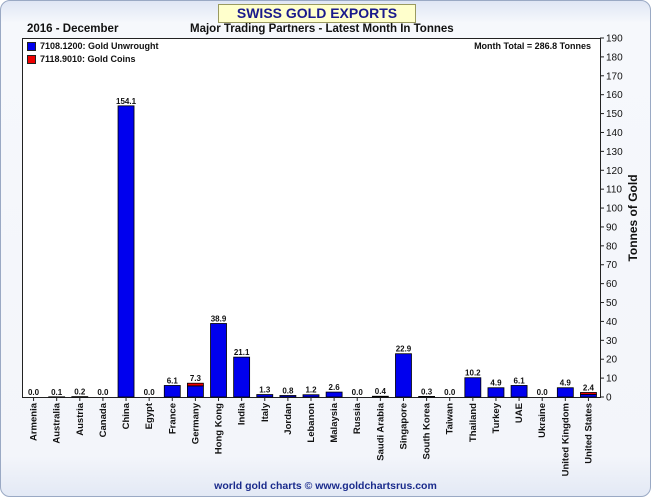 The width and height of the screenshot is (651, 497). Describe the element at coordinates (565, 439) in the screenshot. I see `x-tick-label: United Kingdom` at that location.